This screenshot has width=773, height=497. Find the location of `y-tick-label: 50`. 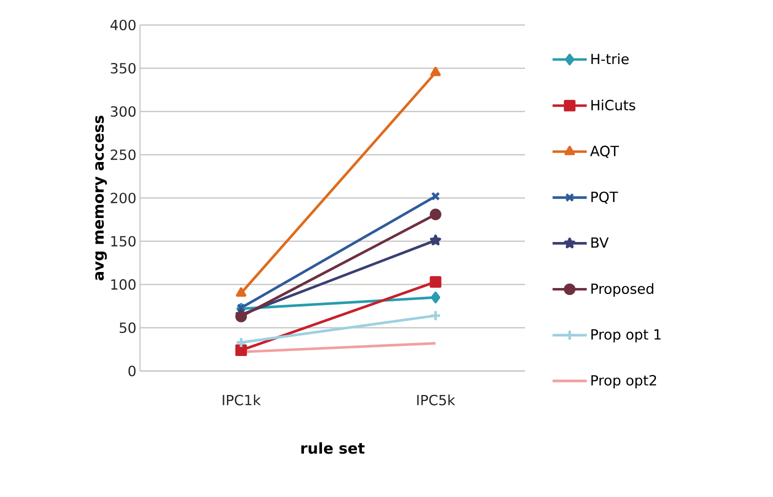

y-tick-label: 50 is located at coordinates (128, 328).